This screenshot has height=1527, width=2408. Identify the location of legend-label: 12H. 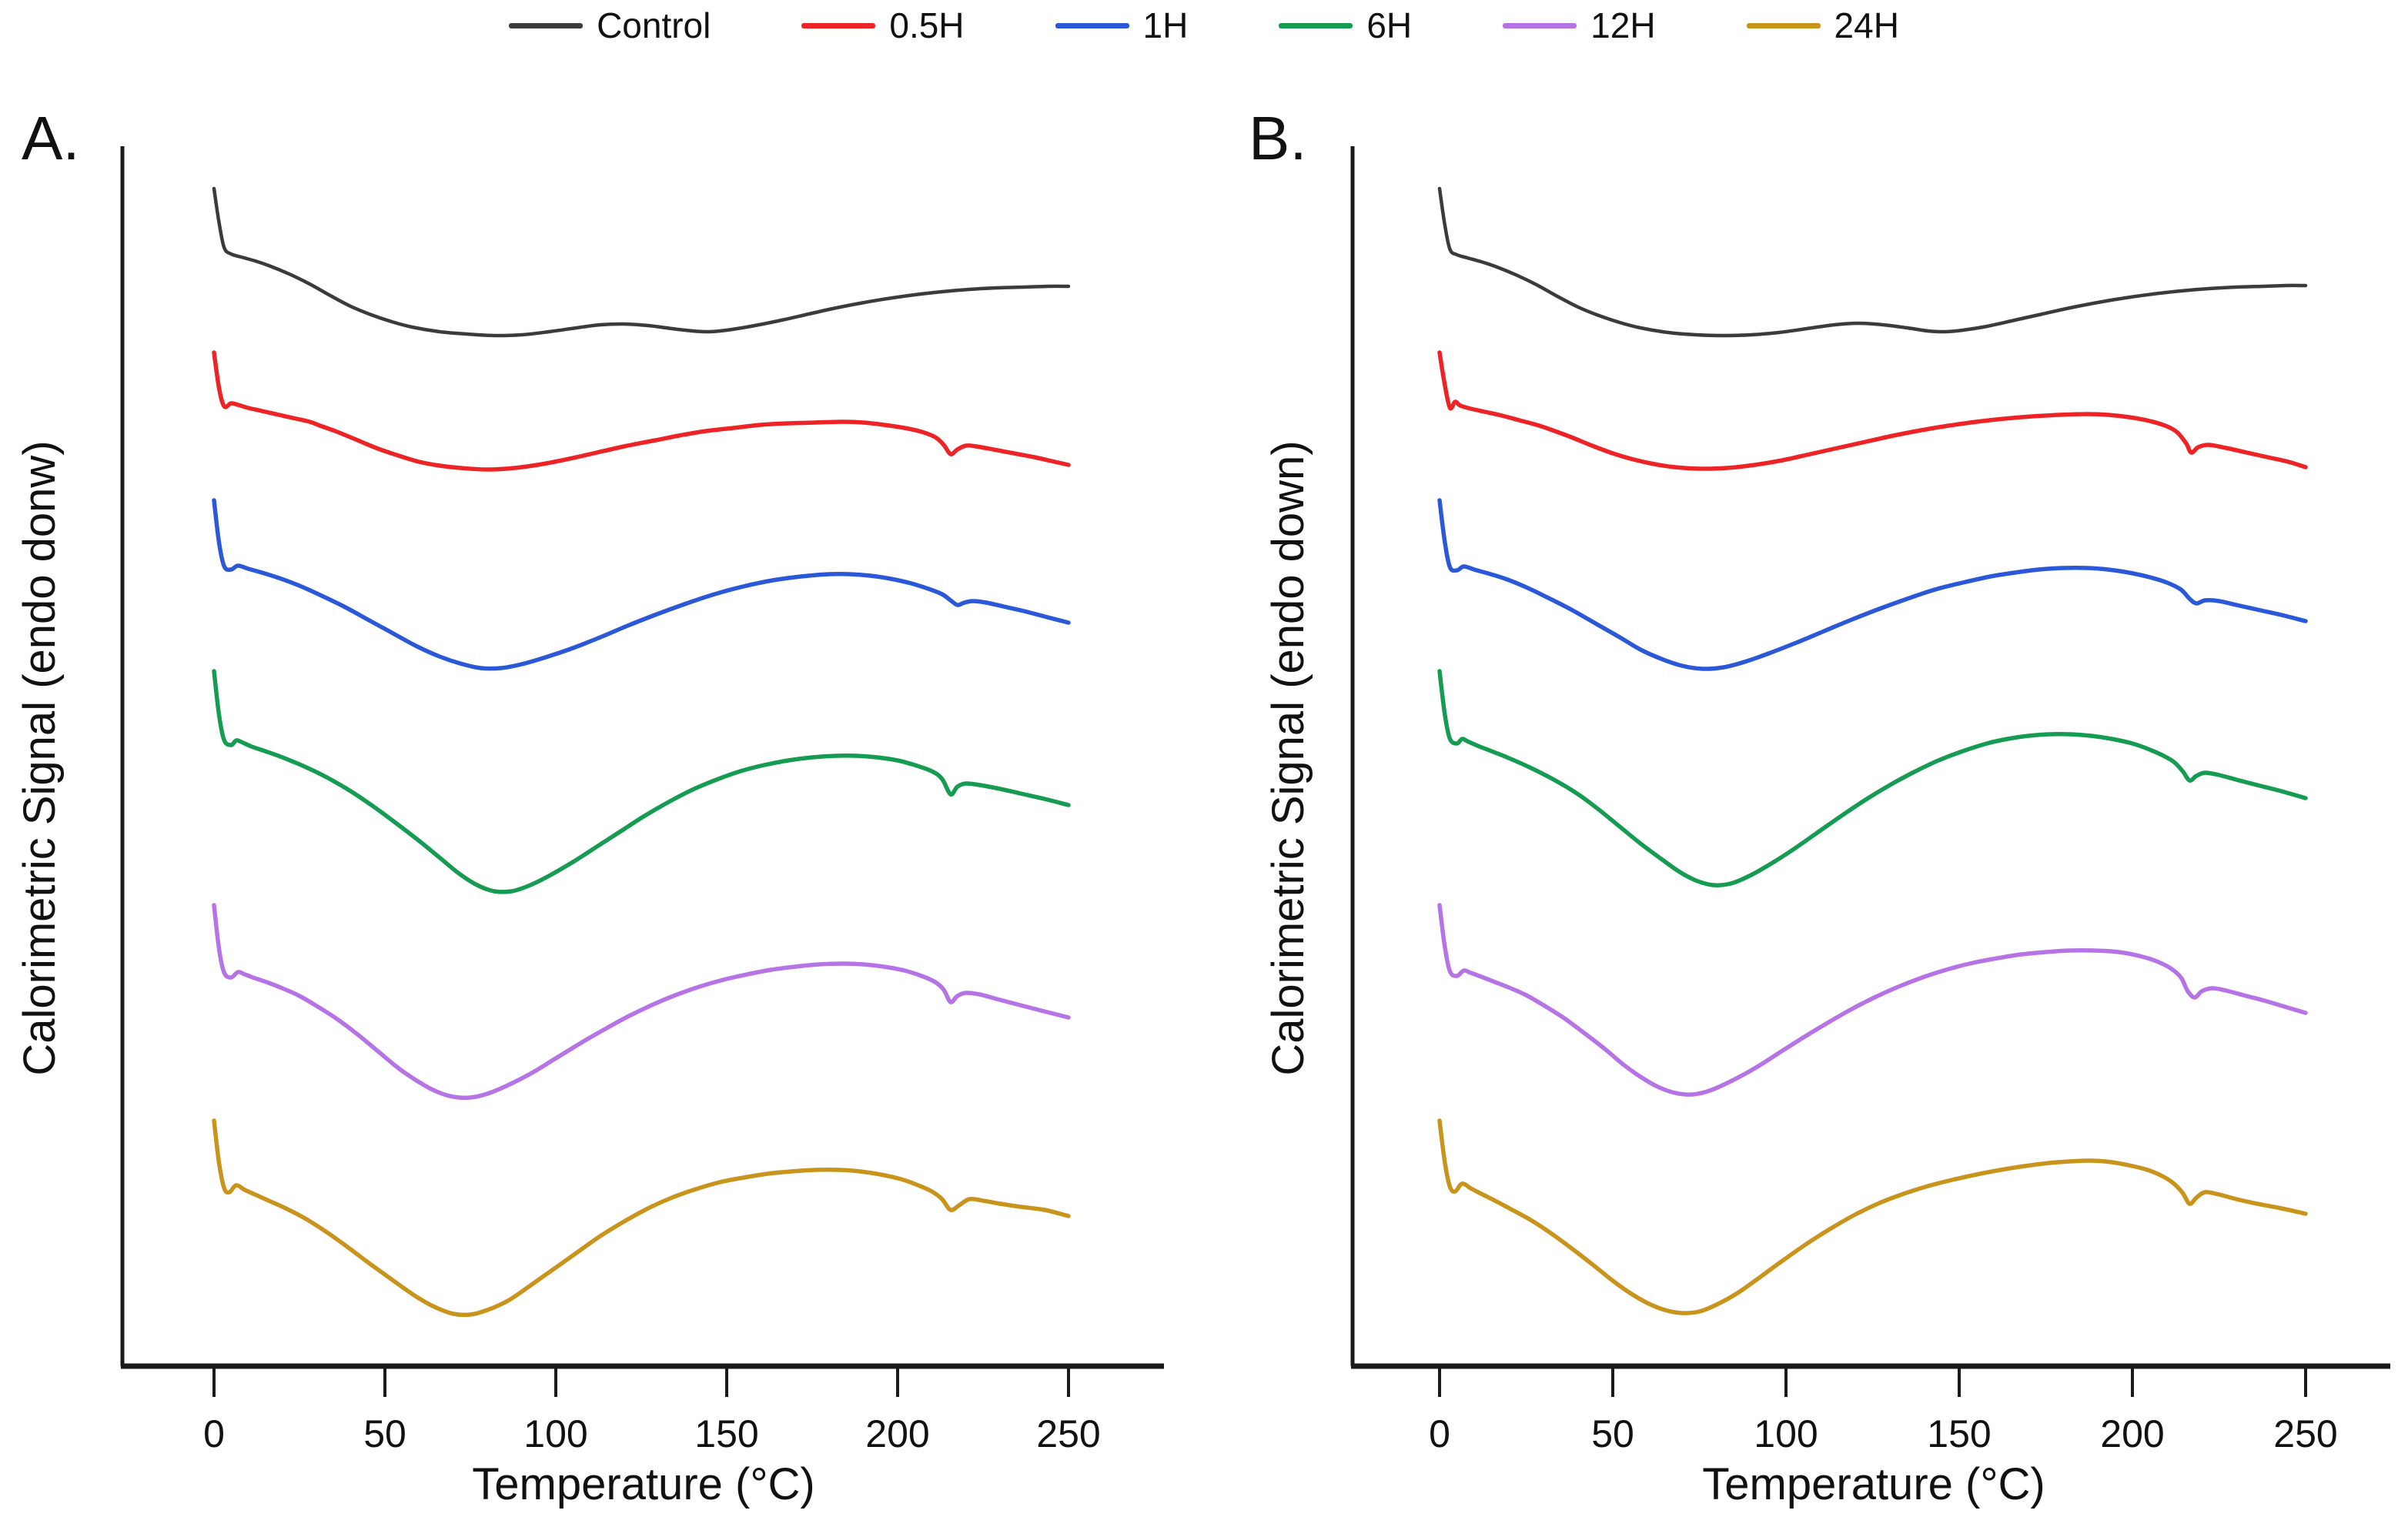
(1623, 25).